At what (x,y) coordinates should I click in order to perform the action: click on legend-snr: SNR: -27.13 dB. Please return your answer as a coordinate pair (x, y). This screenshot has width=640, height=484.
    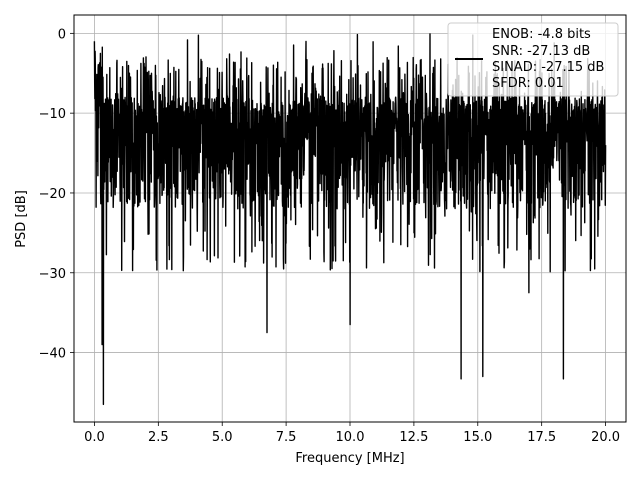
    Looking at the image, I should click on (541, 51).